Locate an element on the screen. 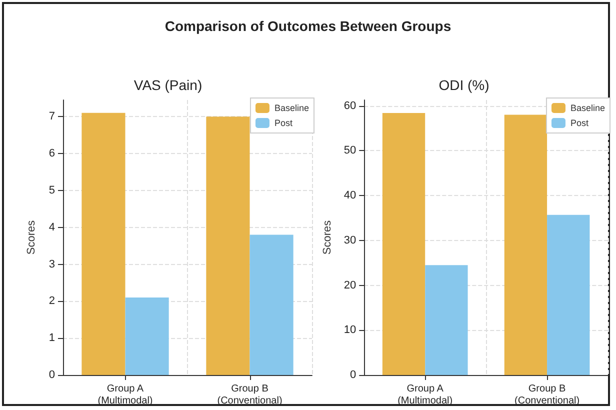 This screenshot has height=410, width=616. y-tick-label: 10 is located at coordinates (350, 330).